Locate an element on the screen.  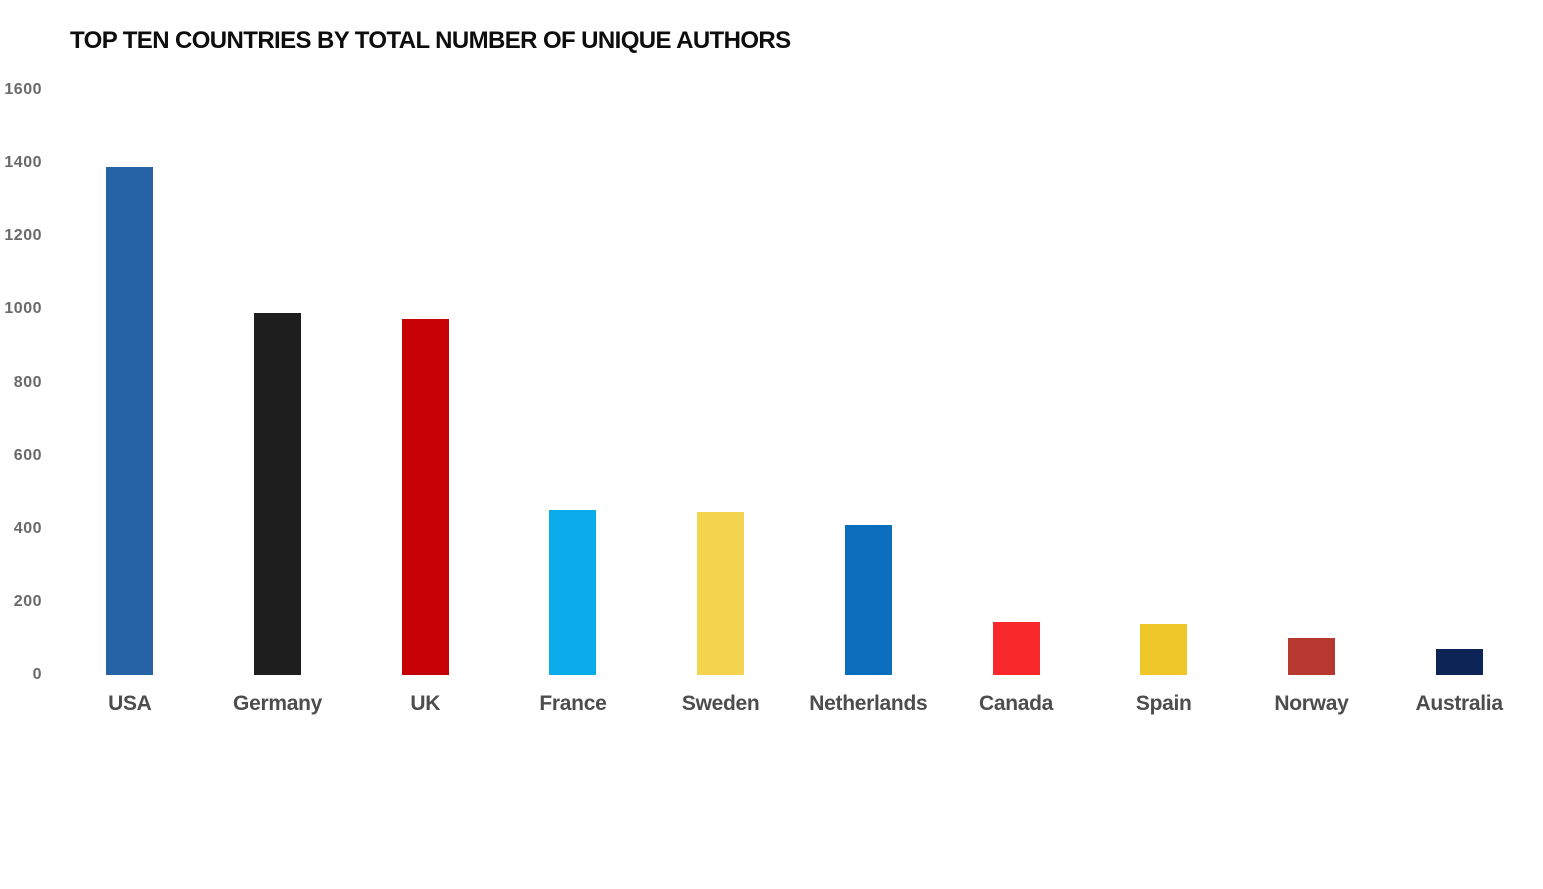
x-tick-label: Sweden is located at coordinates (720, 703).